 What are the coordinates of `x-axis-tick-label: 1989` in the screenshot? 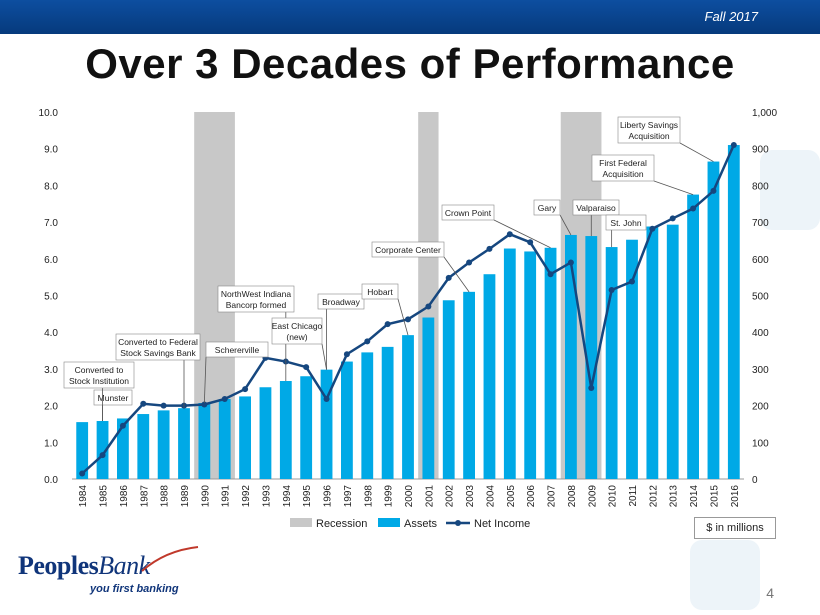 It's located at (185, 496).